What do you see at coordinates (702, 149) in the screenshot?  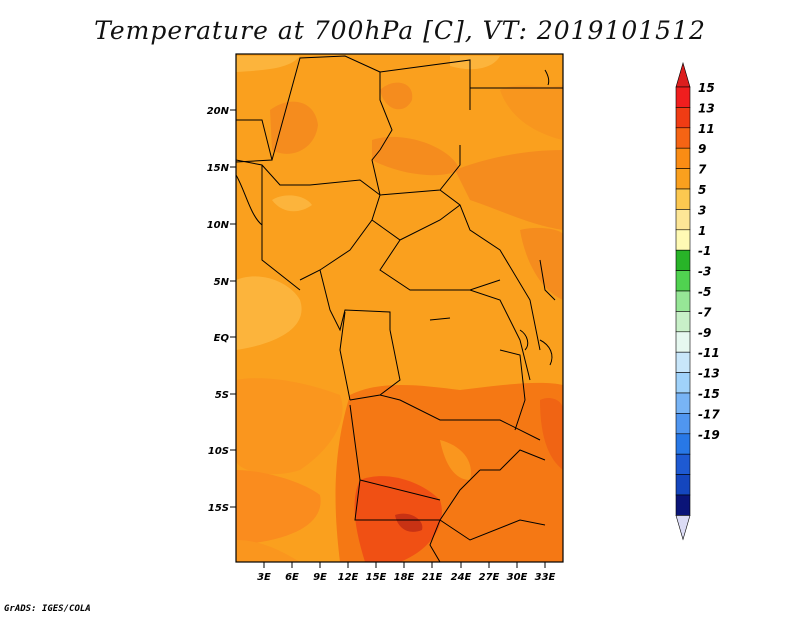 I see `colorbar-label: 9` at bounding box center [702, 149].